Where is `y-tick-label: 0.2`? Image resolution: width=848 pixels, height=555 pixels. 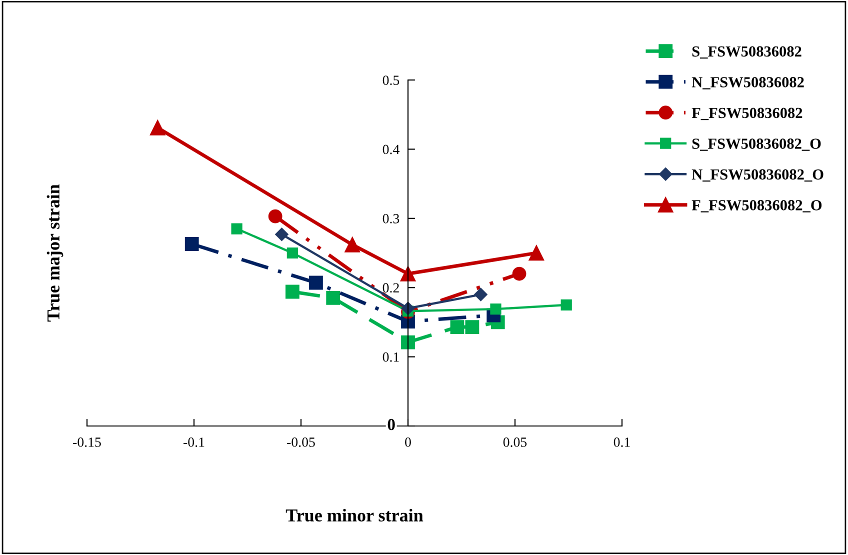 y-tick-label: 0.2 is located at coordinates (390, 288).